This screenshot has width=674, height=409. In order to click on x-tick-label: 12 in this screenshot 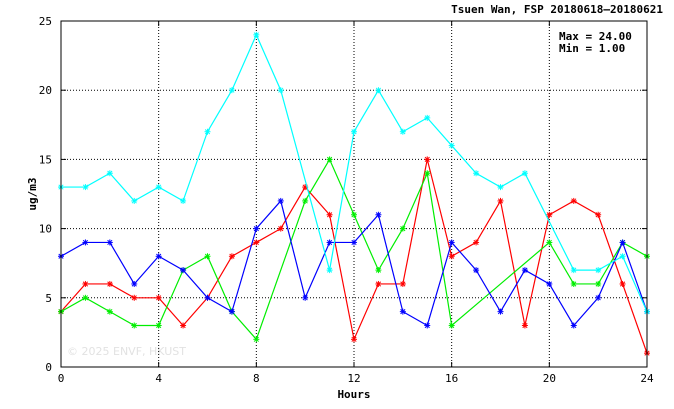, I will do `click(353, 378)`.